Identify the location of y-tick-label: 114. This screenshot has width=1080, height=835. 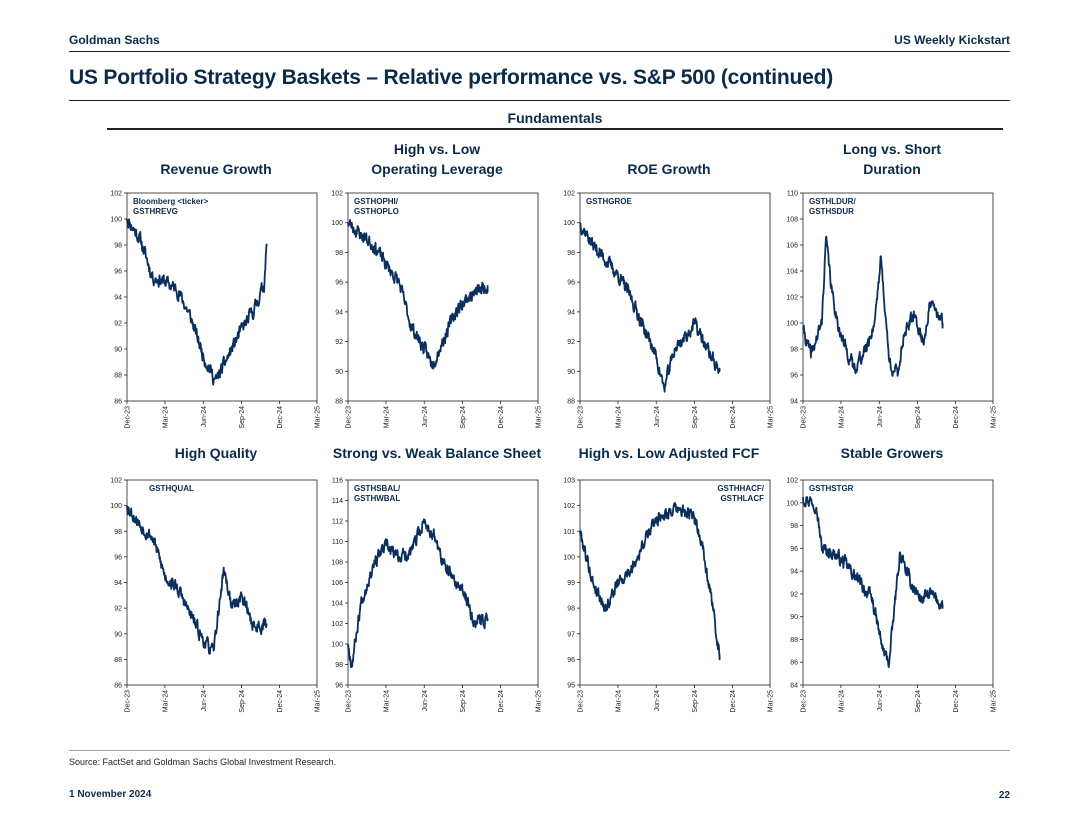
(337, 501).